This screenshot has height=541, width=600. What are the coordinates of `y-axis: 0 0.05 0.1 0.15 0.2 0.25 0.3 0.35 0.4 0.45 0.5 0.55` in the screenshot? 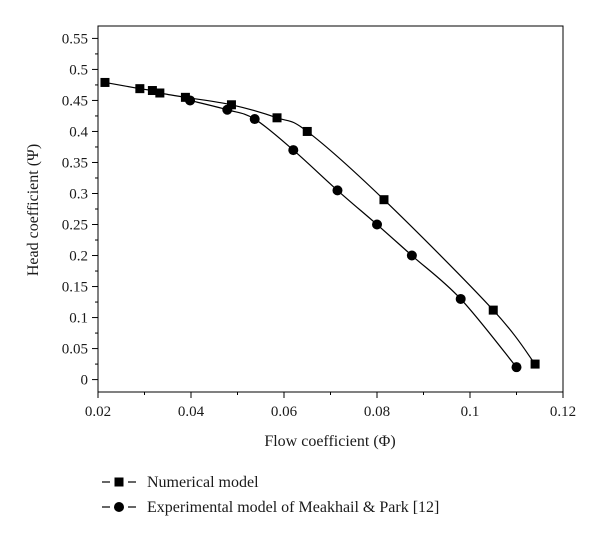 It's located at (80, 210).